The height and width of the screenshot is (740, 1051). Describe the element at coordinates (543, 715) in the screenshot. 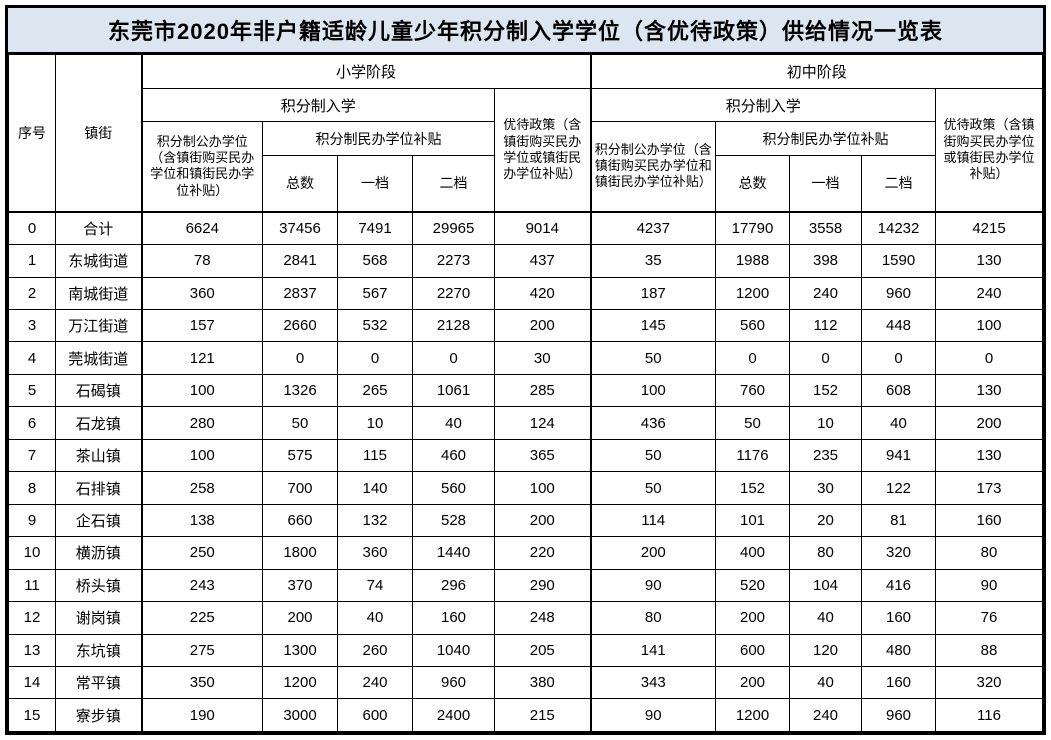

I see `cell-primary-preferential: 215` at that location.